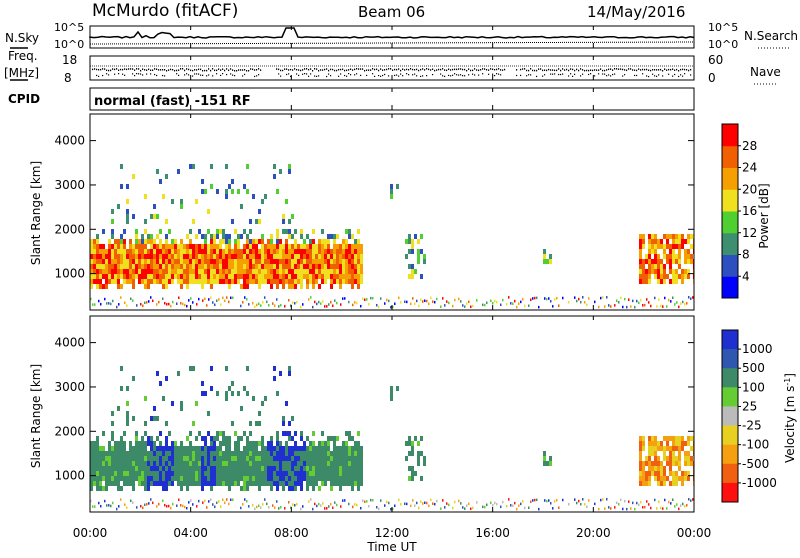 The height and width of the screenshot is (558, 800). Describe the element at coordinates (753, 368) in the screenshot. I see `colorbar-tick-label: 500` at that location.